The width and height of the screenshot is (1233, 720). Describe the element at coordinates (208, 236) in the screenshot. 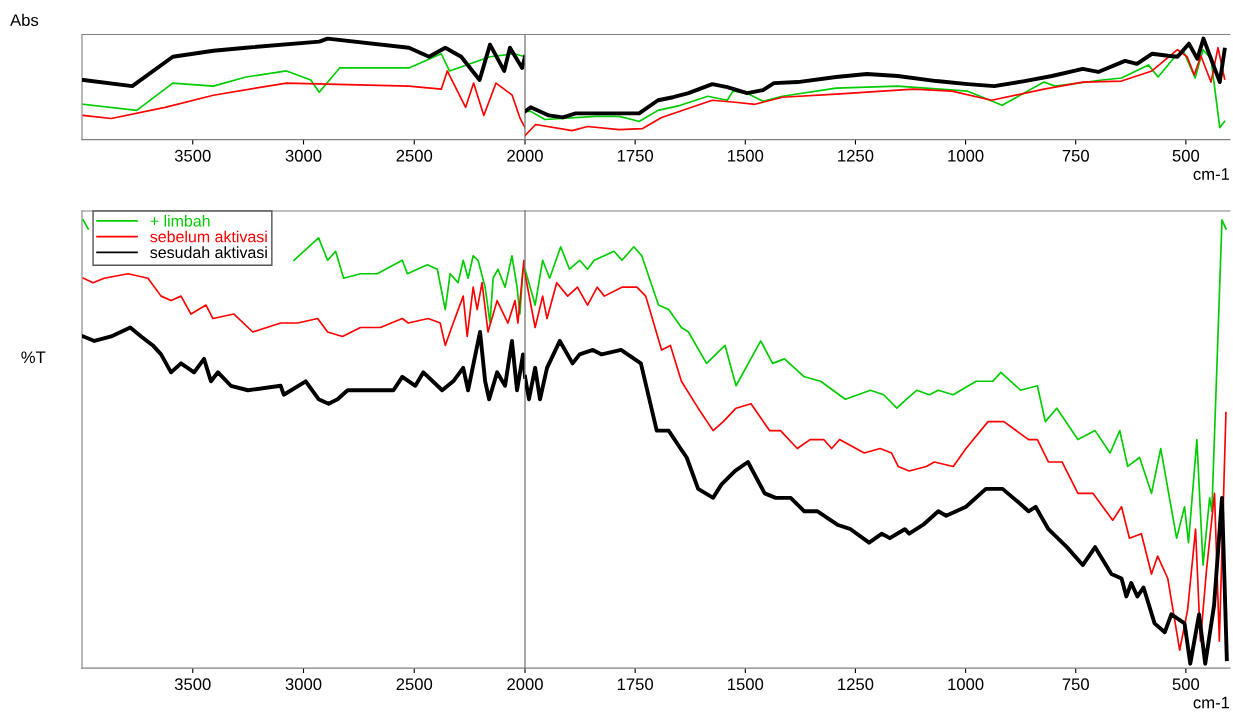

I see `legend-label: sebelum aktivasi` at that location.